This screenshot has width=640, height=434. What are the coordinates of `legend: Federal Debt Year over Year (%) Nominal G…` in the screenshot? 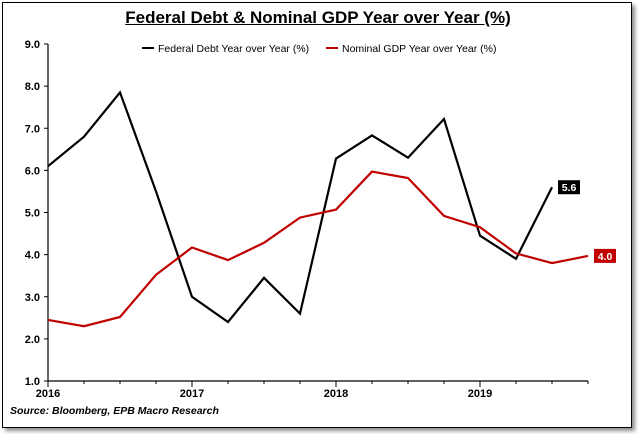 It's located at (319, 49).